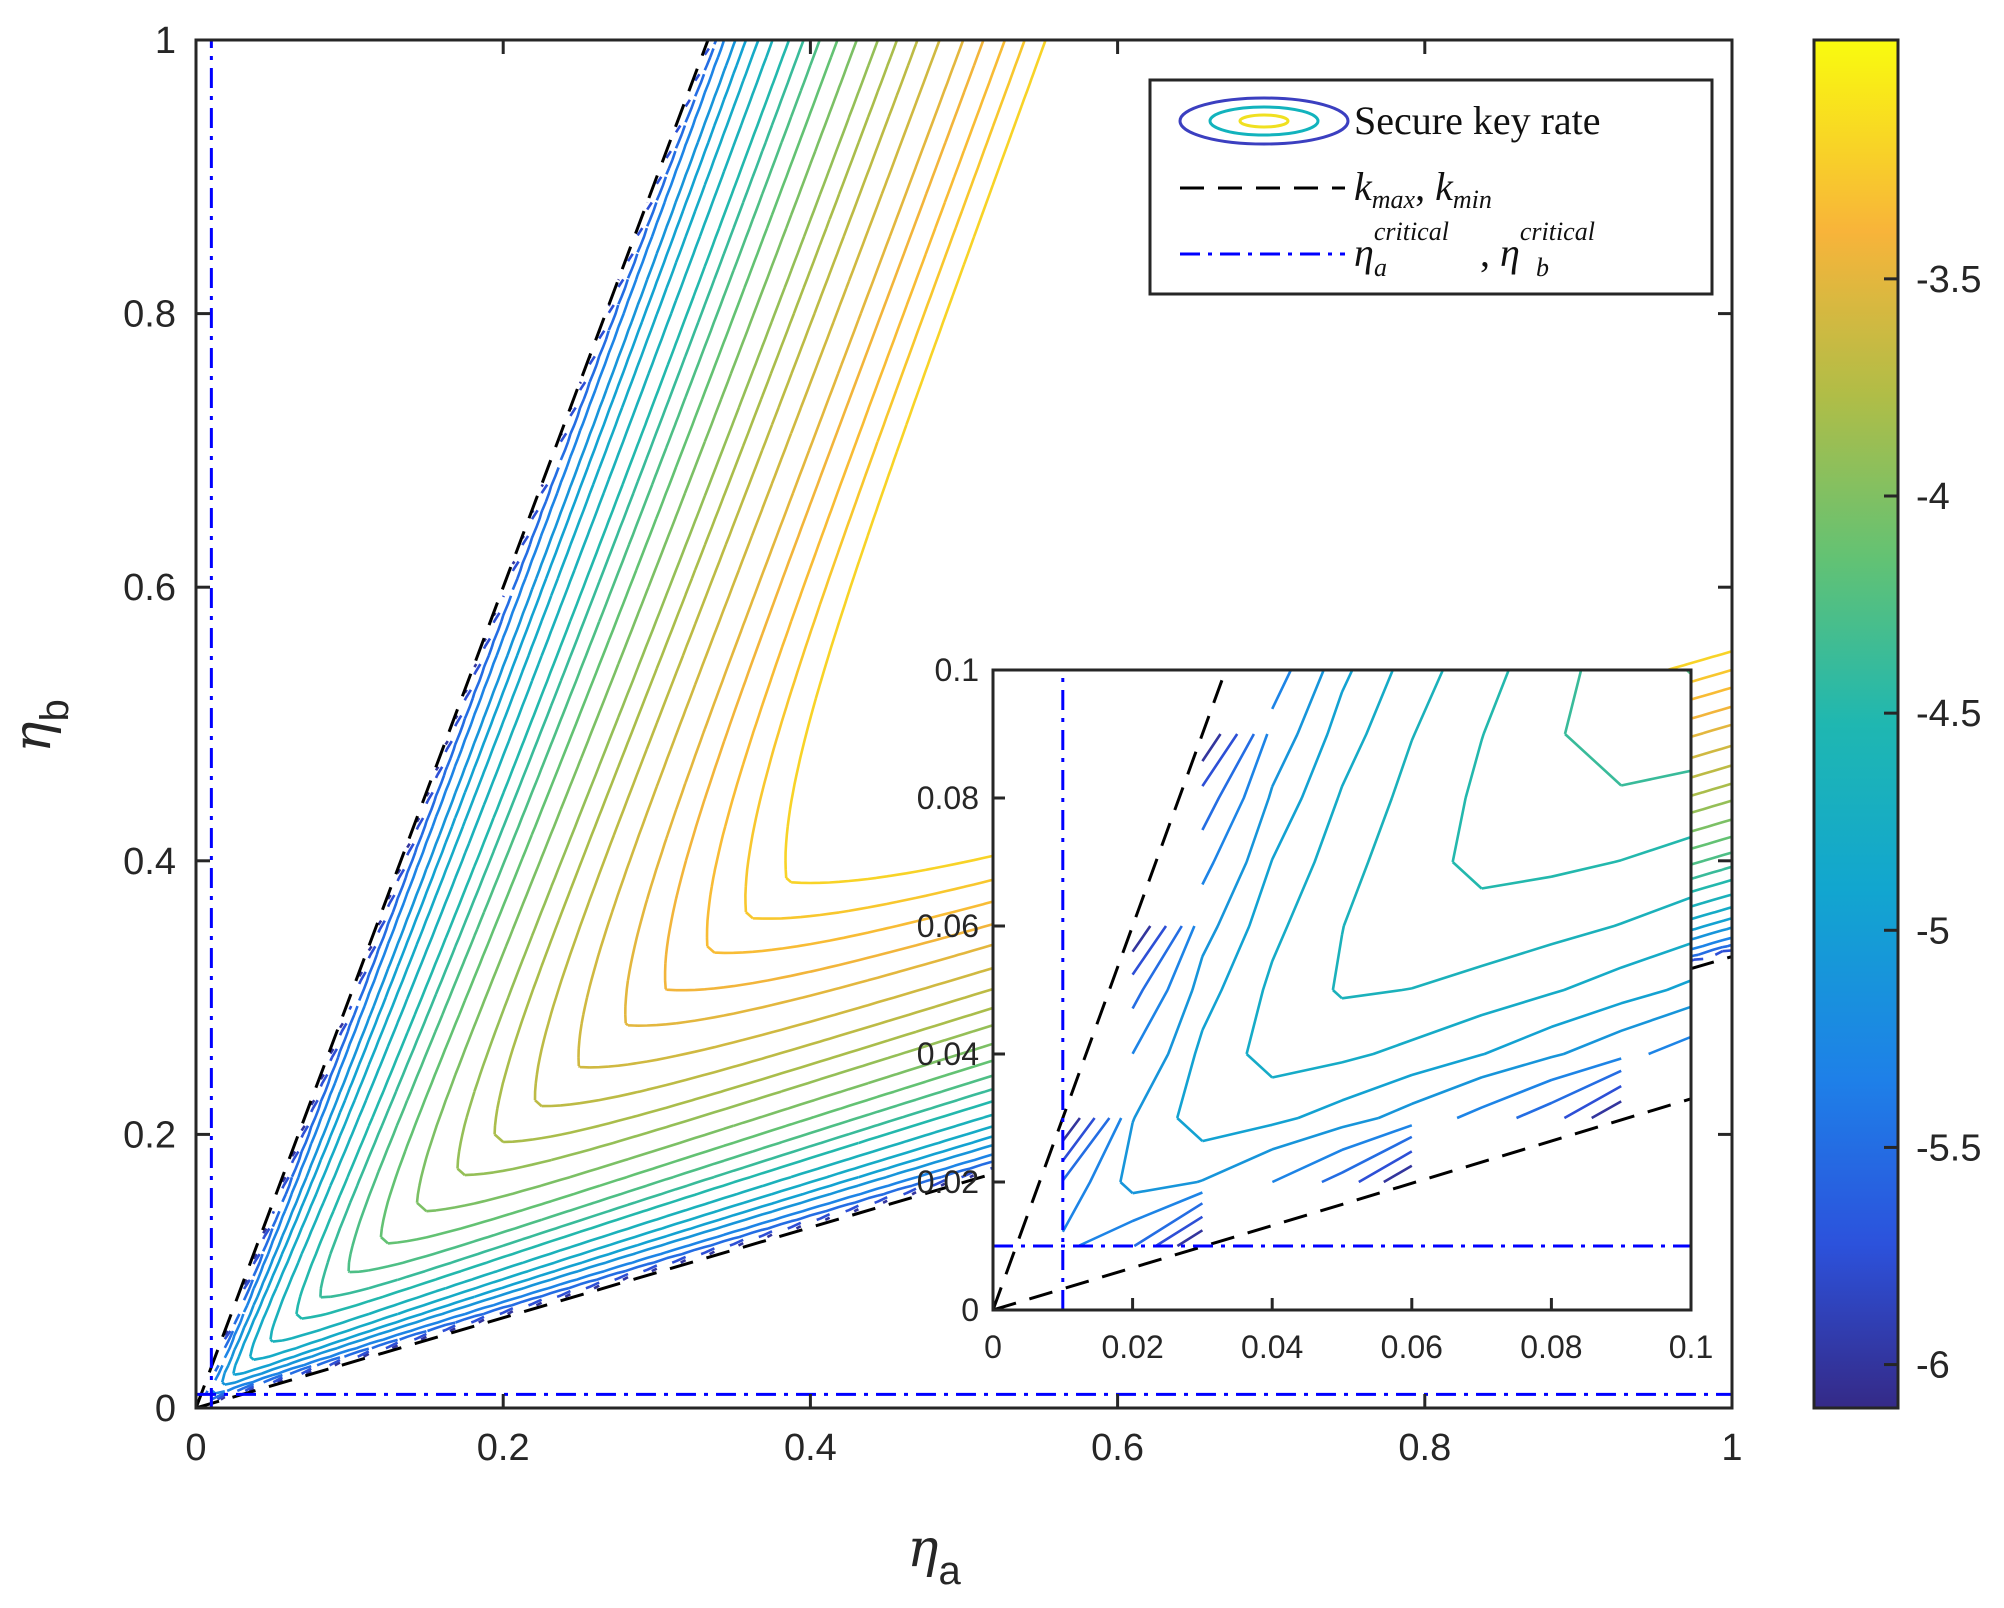 Image resolution: width=2004 pixels, height=1608 pixels. Describe the element at coordinates (1933, 497) in the screenshot. I see `colorbar-tick-label-1: -4` at that location.